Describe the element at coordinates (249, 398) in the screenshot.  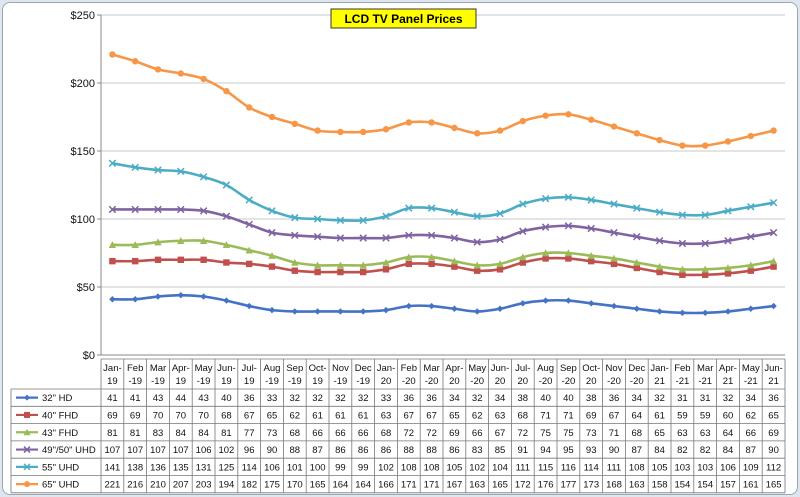
I see `table-cell: 36` at that location.